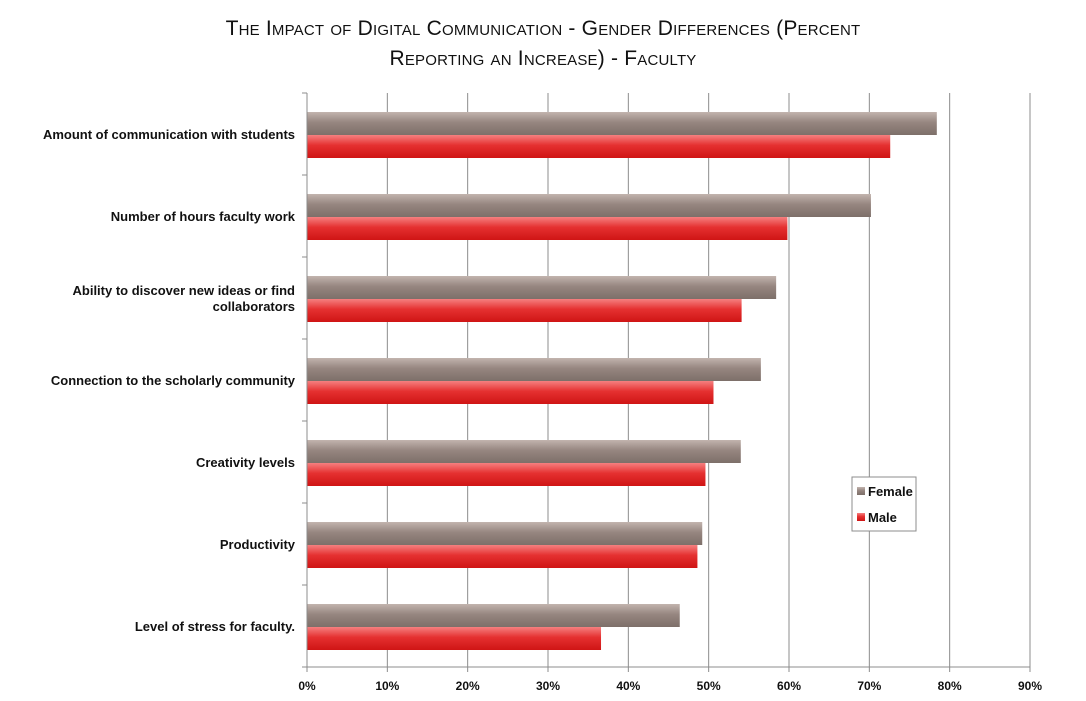 This screenshot has height=701, width=1086. What do you see at coordinates (254, 306) in the screenshot?
I see `category-label: collaborators` at bounding box center [254, 306].